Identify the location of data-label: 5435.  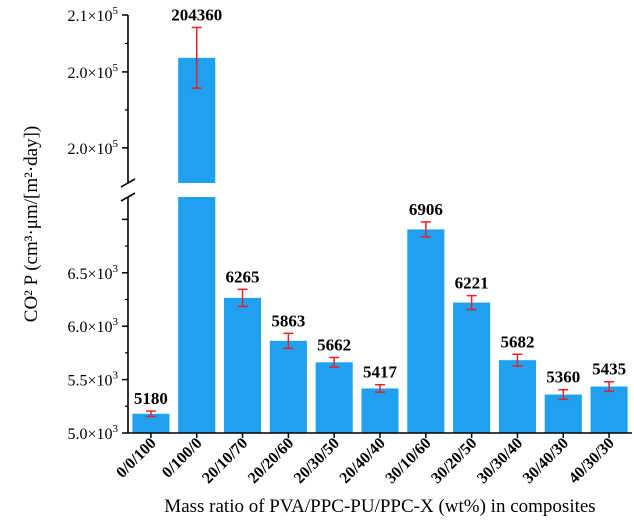
(609, 369).